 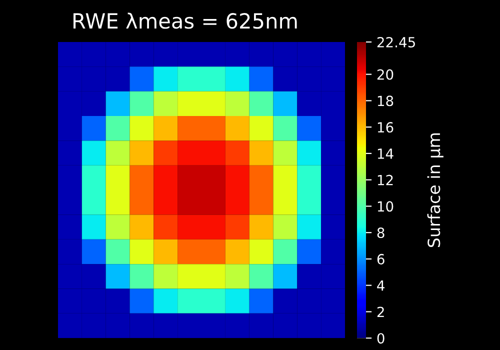 What do you see at coordinates (380, 285) in the screenshot?
I see `color-bar-label: 4` at bounding box center [380, 285].